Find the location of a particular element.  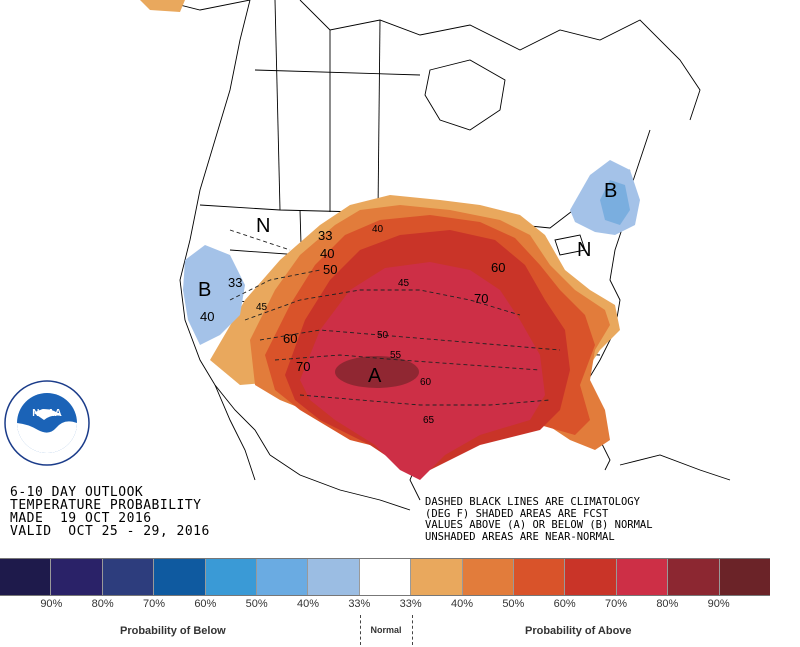

below-center-label-east: B is located at coordinates (610, 191).